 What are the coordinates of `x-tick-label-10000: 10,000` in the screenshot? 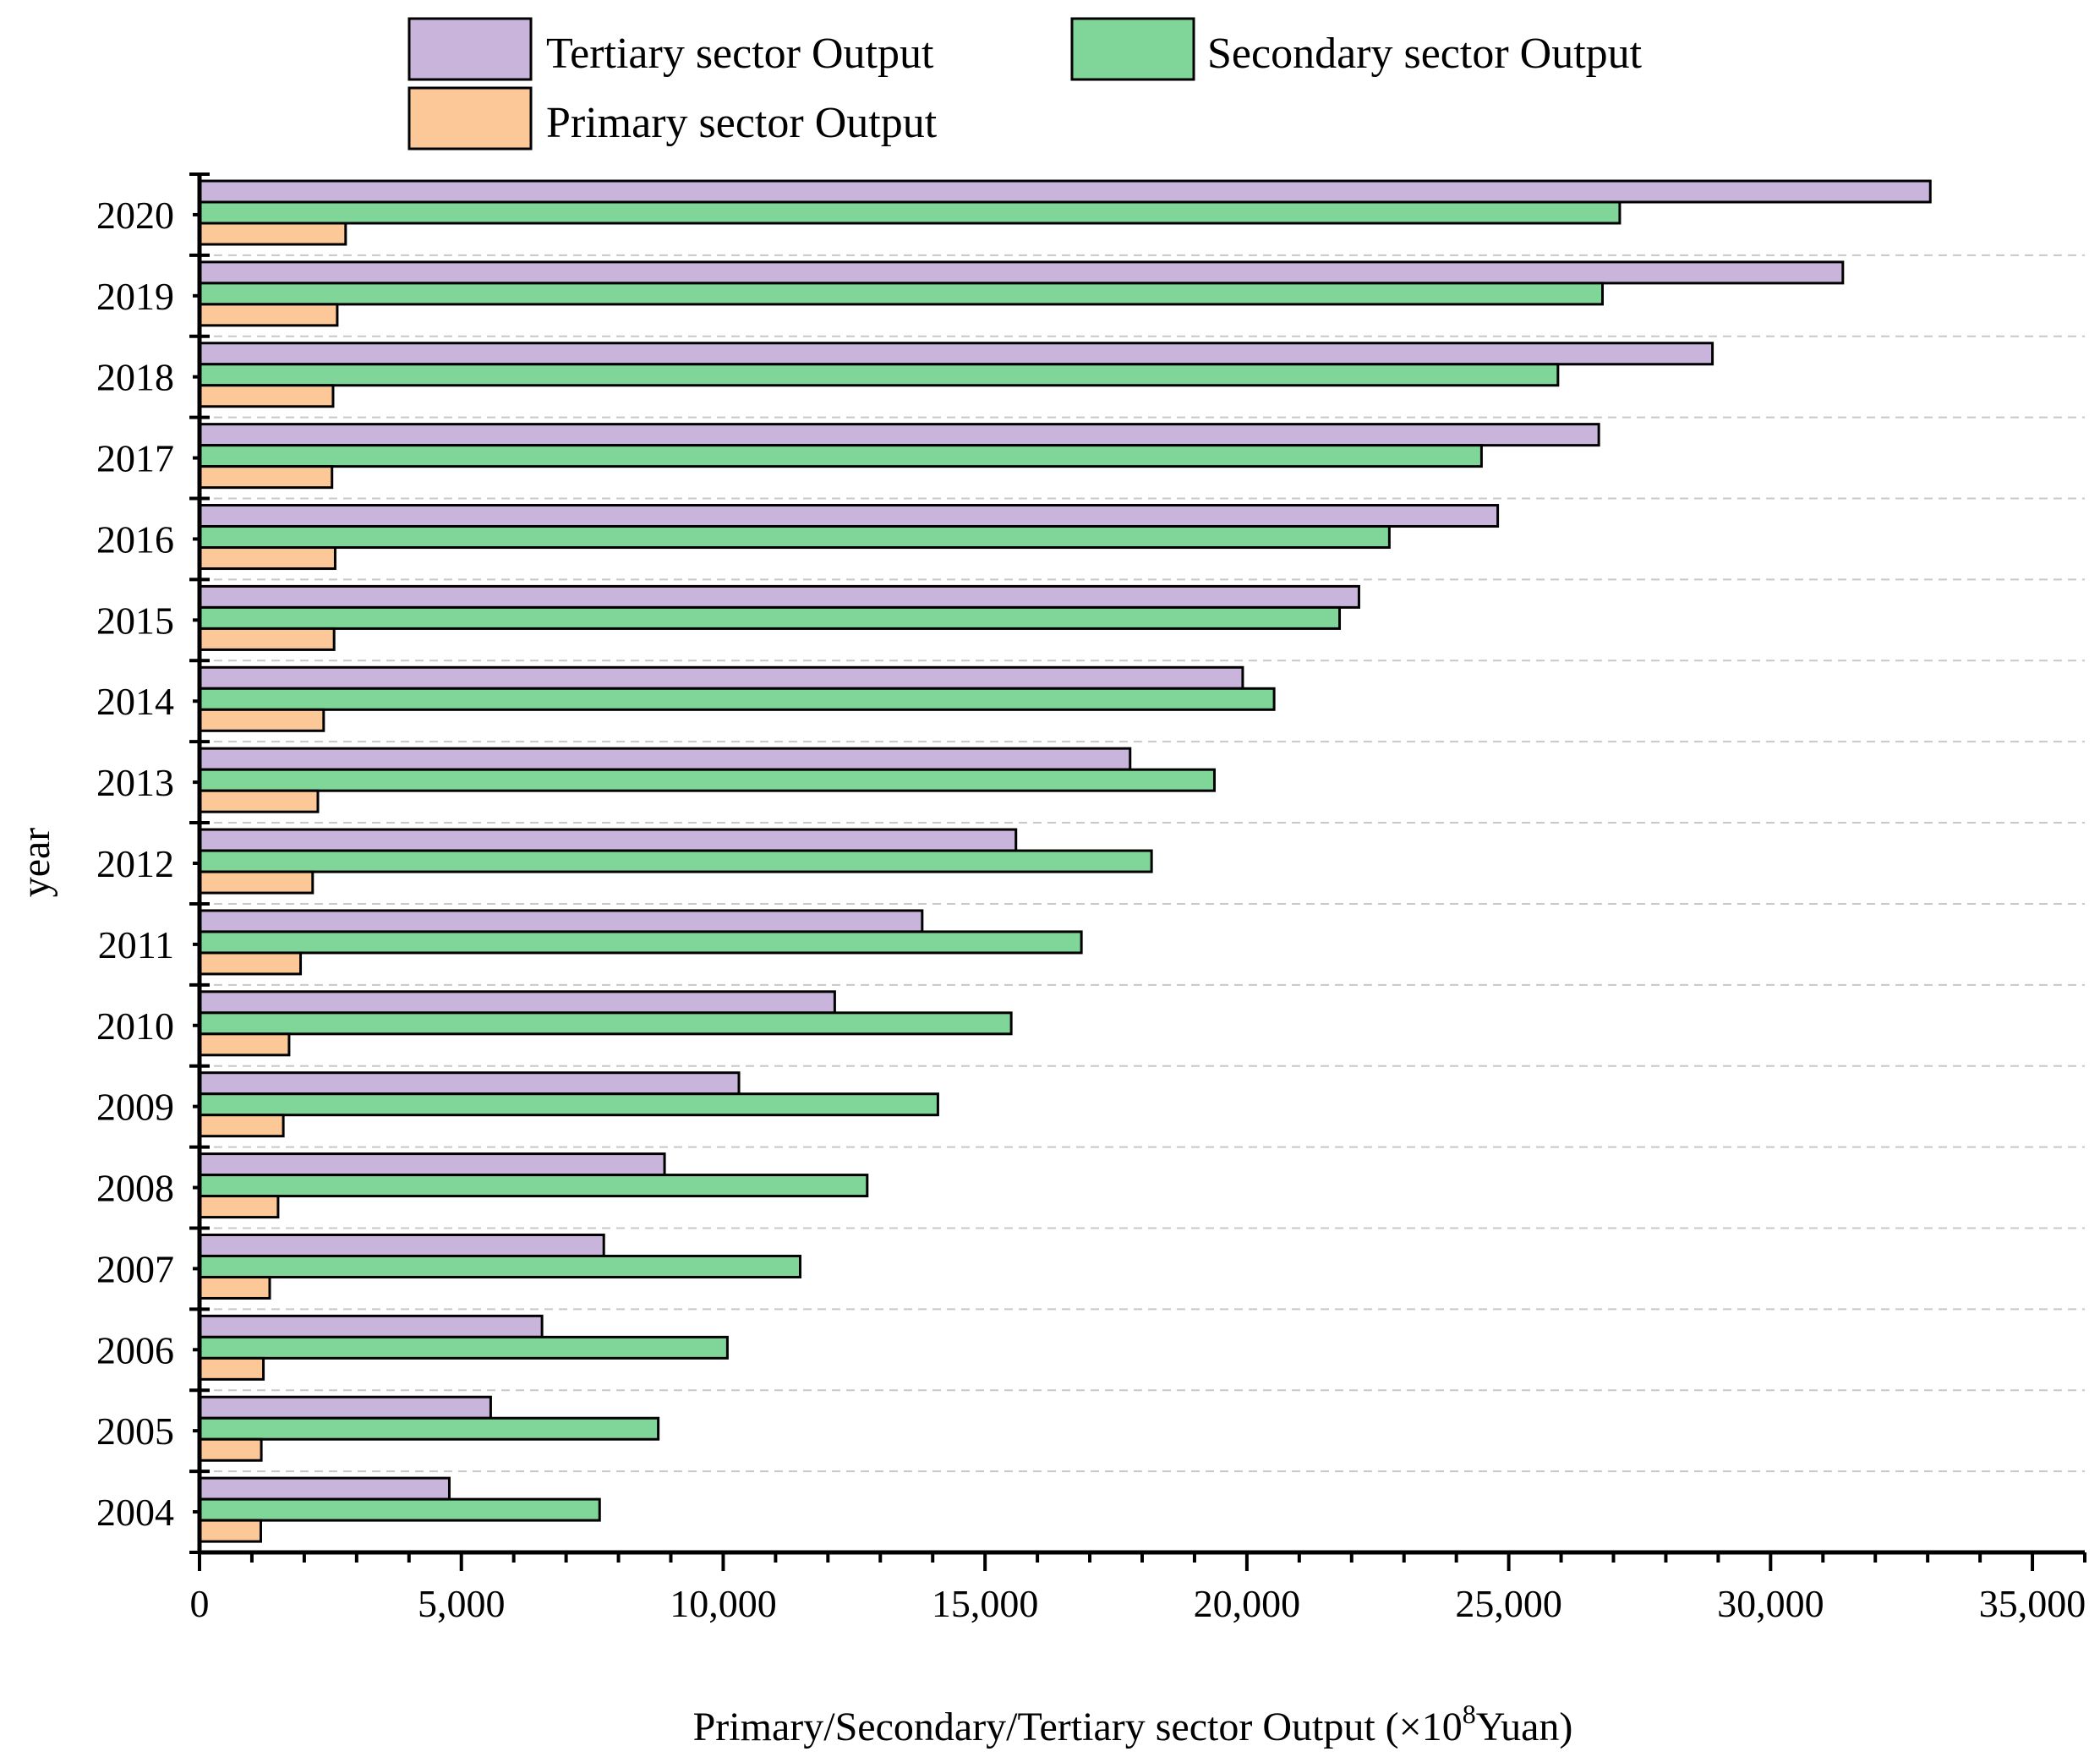 It's located at (723, 1603).